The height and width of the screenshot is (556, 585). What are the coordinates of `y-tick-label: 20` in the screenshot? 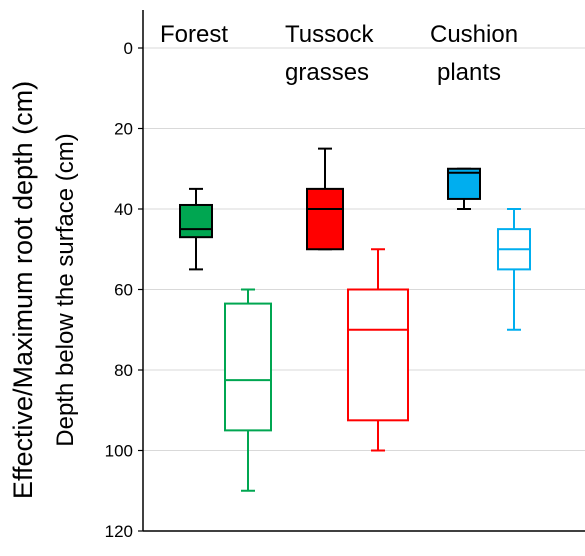 It's located at (123, 129).